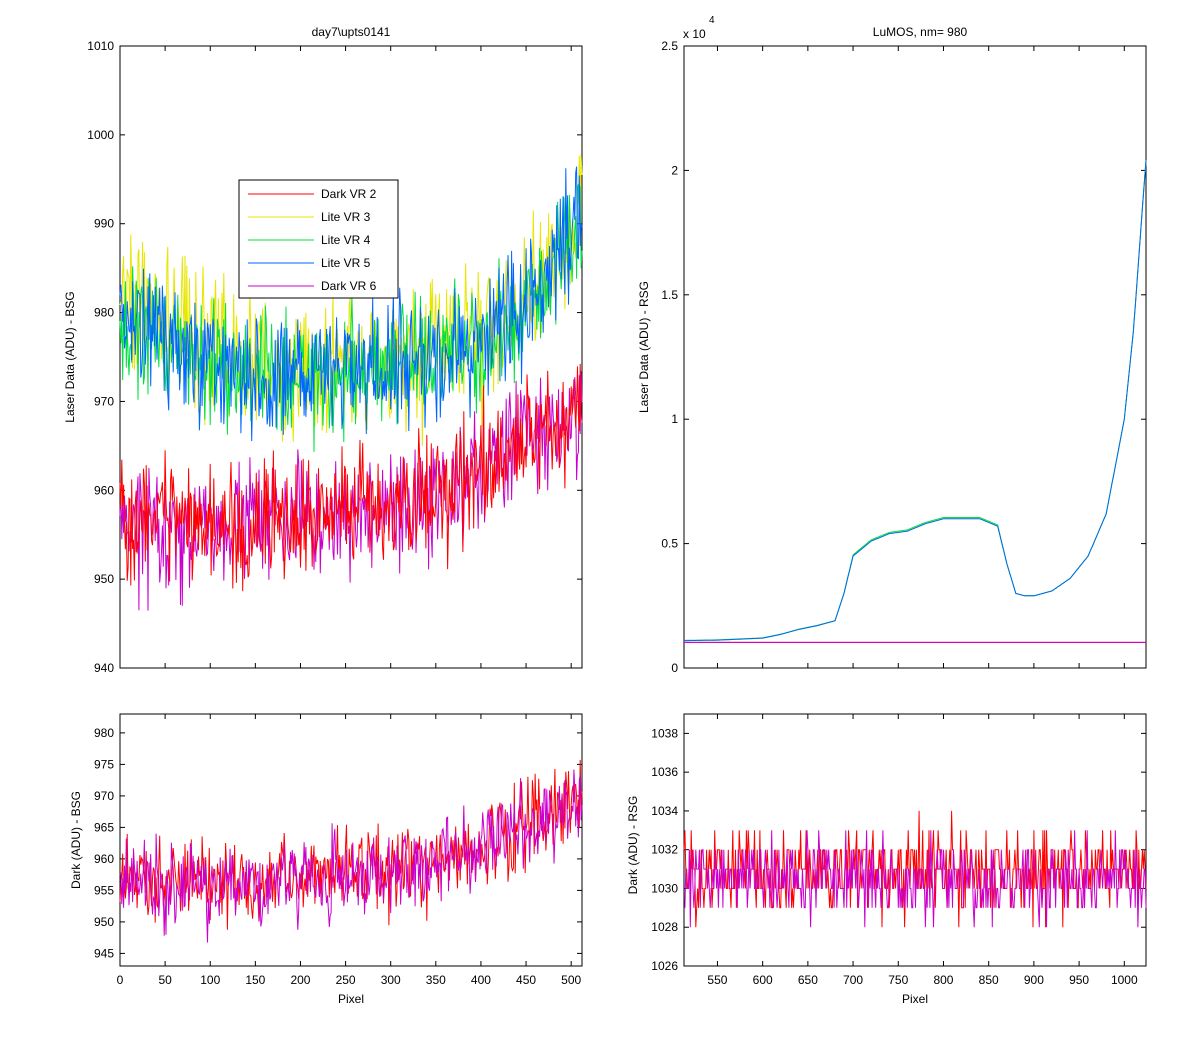 This screenshot has width=1200, height=1050. Describe the element at coordinates (644, 347) in the screenshot. I see `y-axis-label: Laser Data (ADU) - RSG` at that location.